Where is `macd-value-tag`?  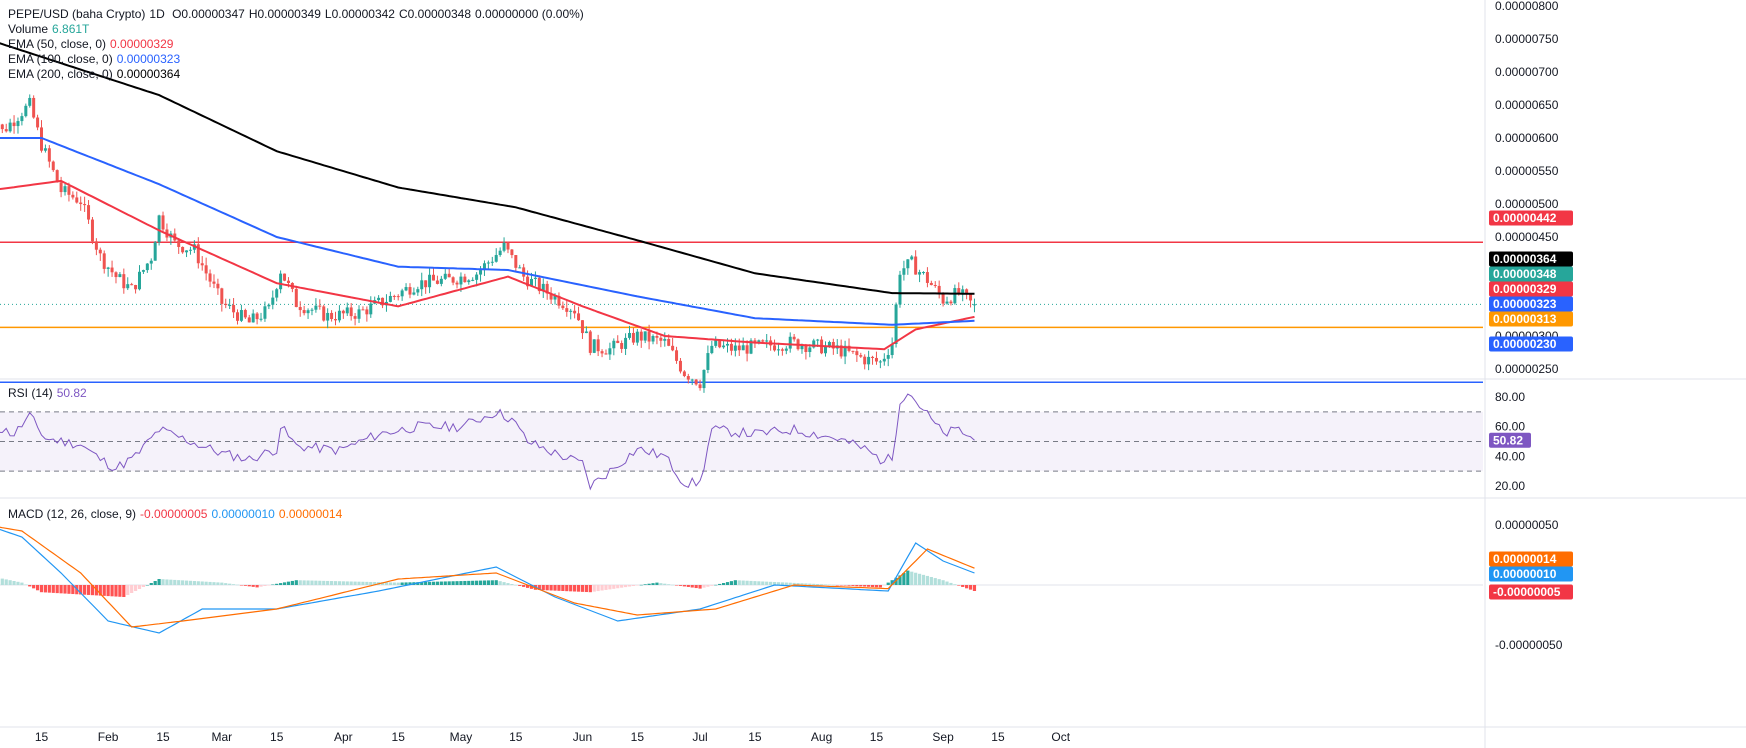
macd-value-tag is located at coordinates (1531, 592).